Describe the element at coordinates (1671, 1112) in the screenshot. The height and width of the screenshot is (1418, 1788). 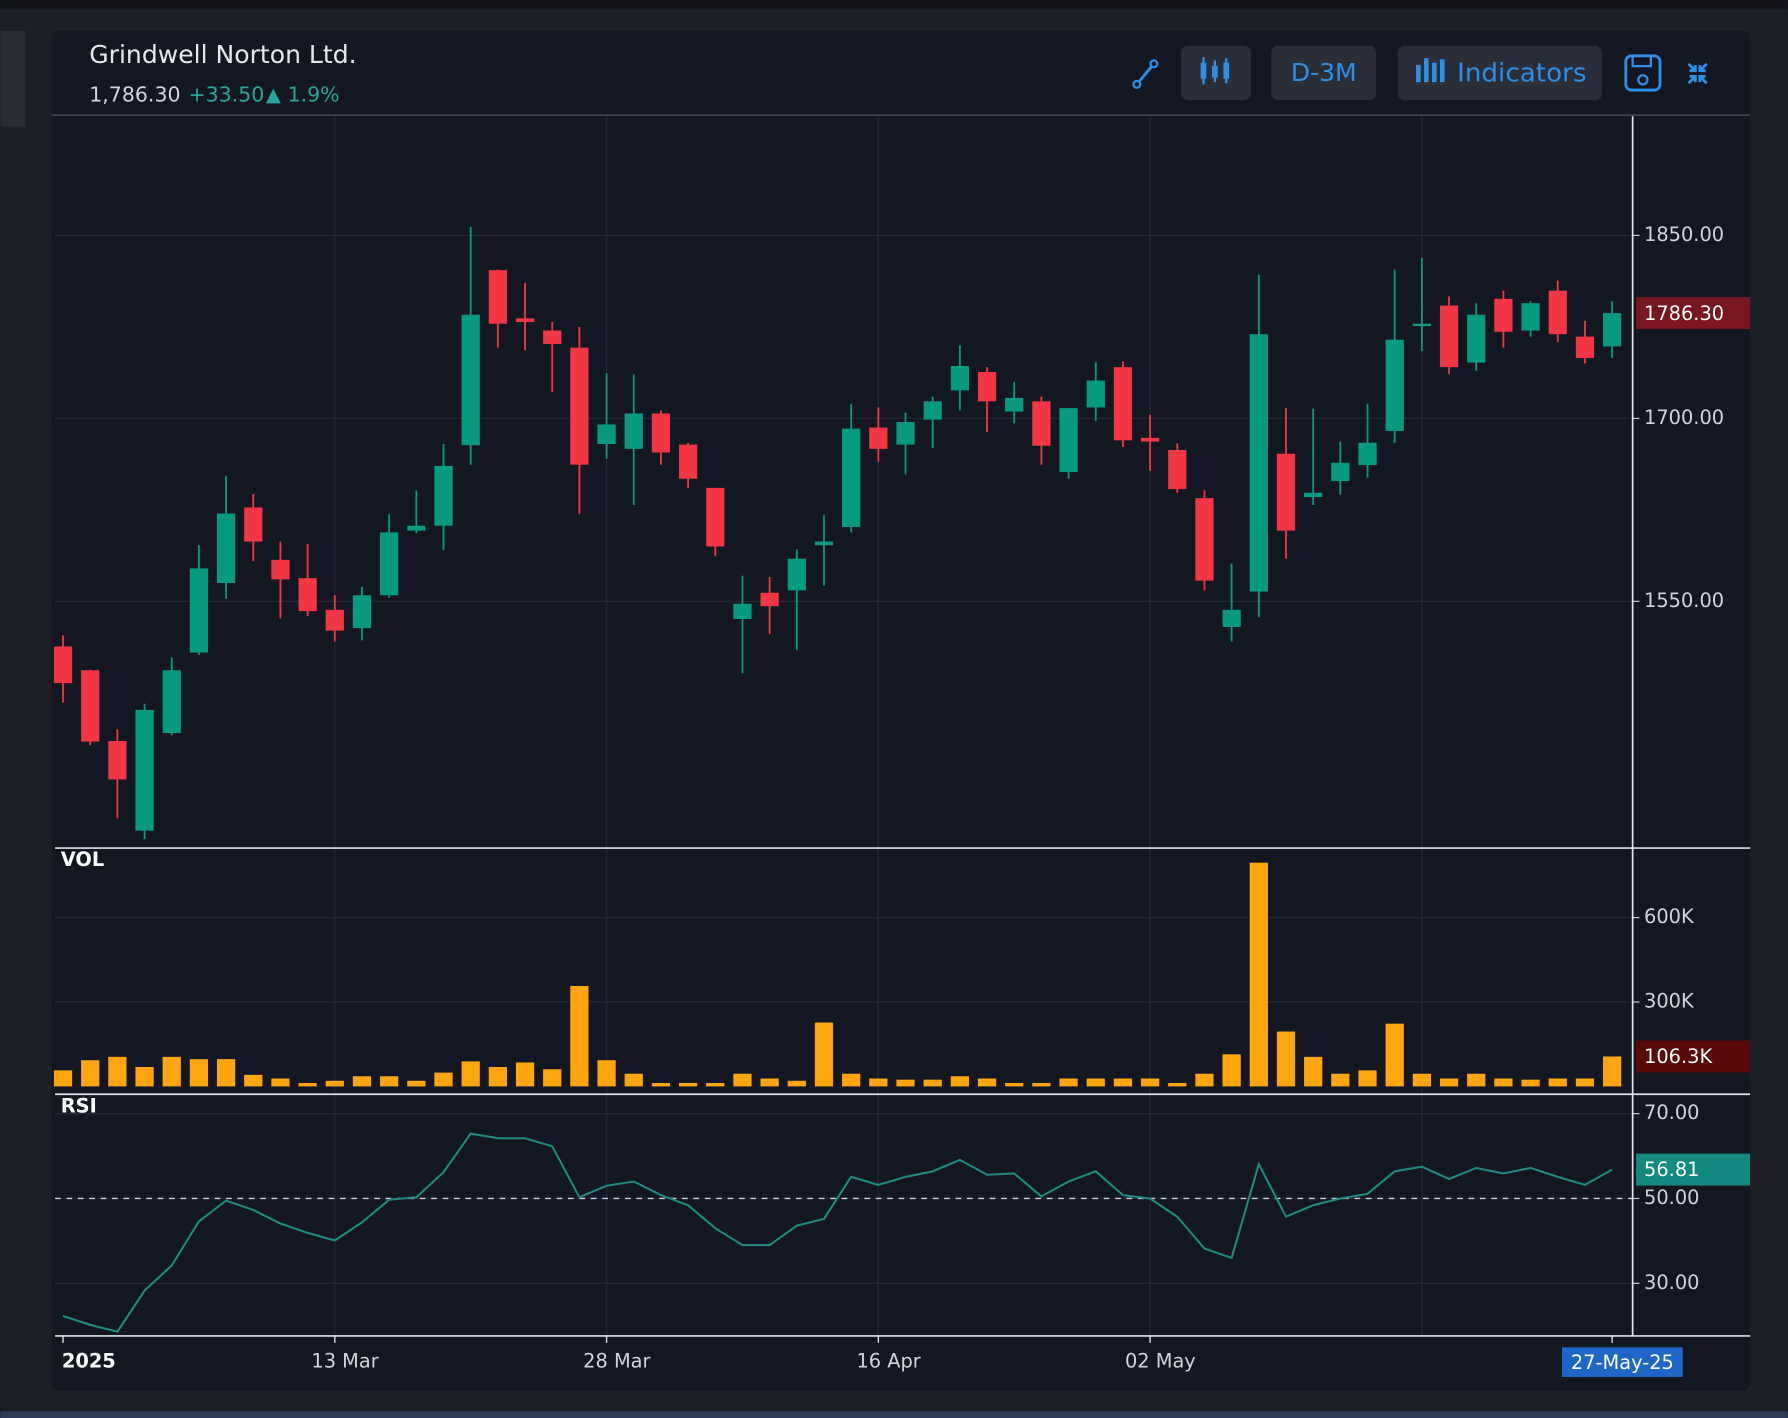
I see `y-tick-label: 70.00` at that location.